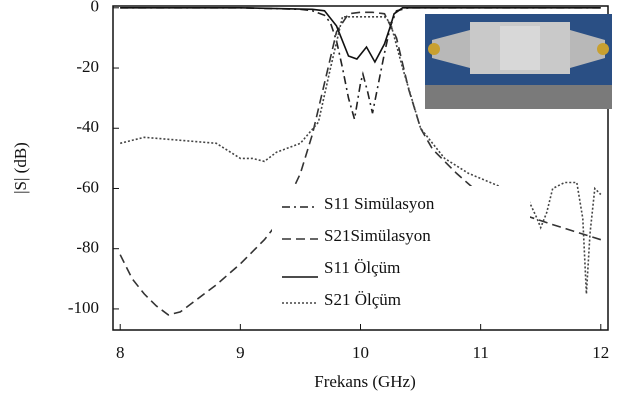 The height and width of the screenshot is (410, 619). I want to click on x-tick-label: 9, so click(240, 352).